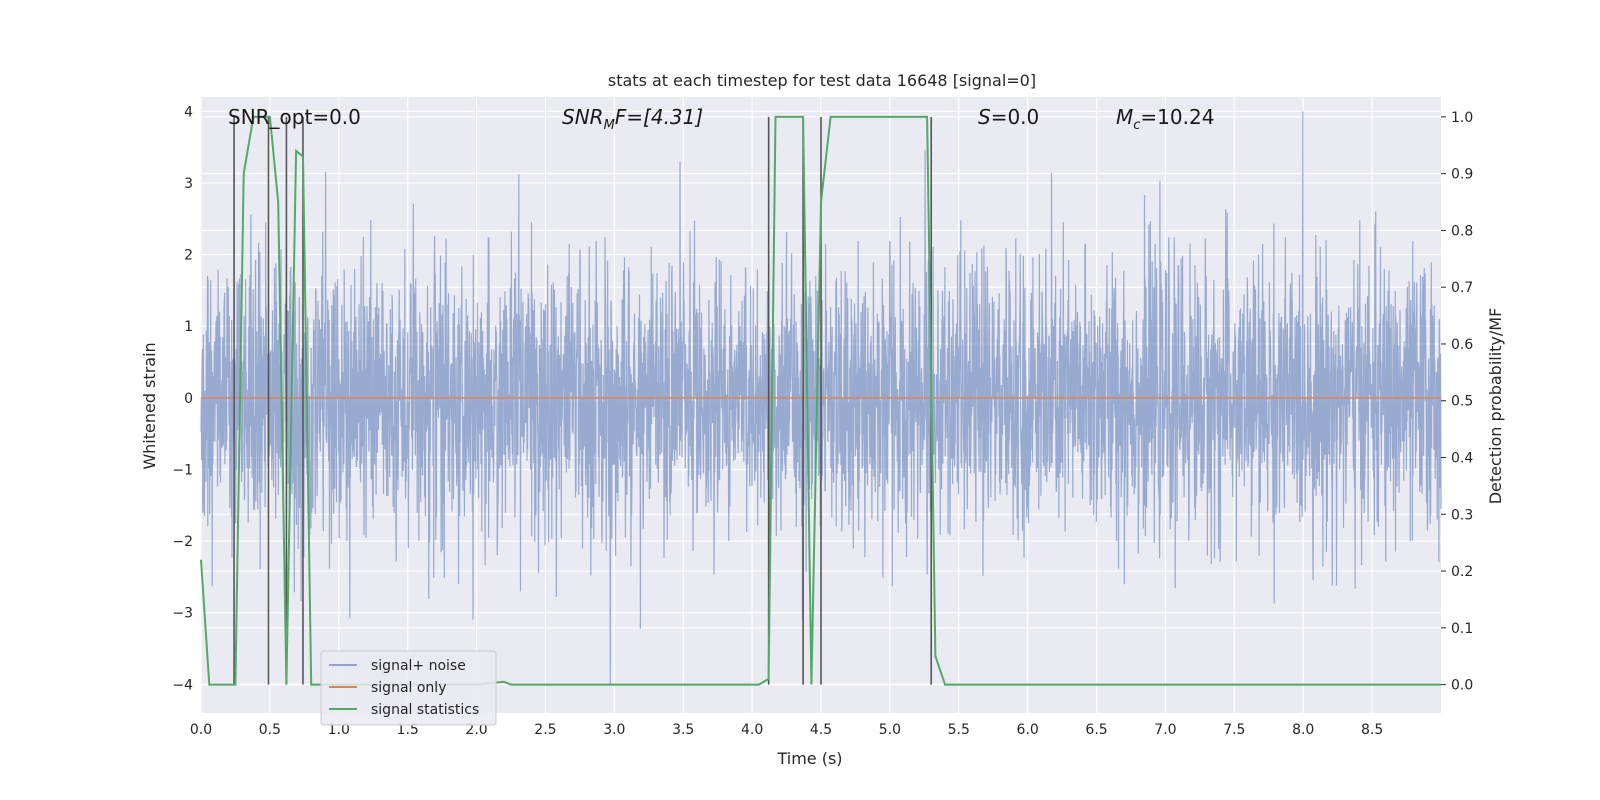  Describe the element at coordinates (188, 399) in the screenshot. I see `y-tick-label-left: 0` at that location.